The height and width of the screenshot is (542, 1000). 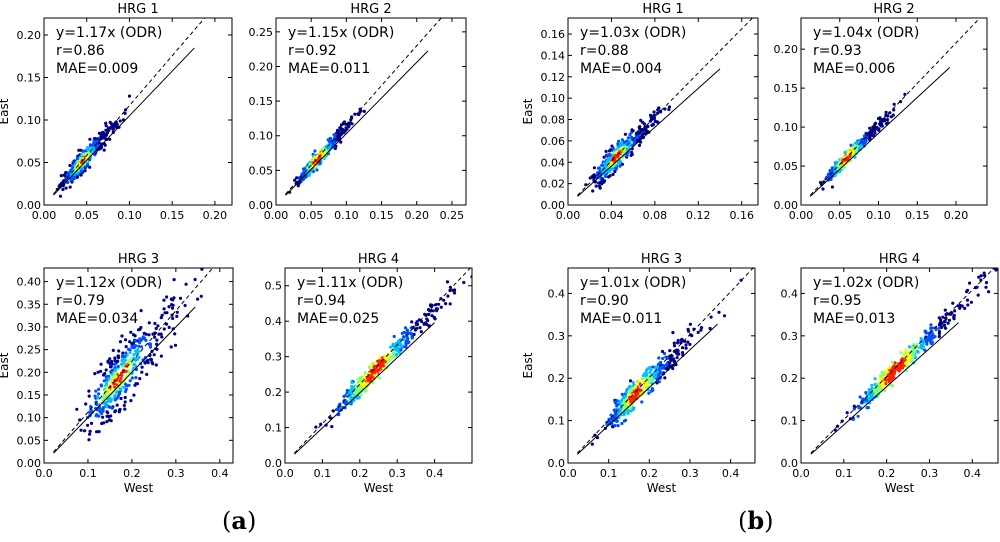 I want to click on y-axis-label: East, so click(x=5, y=365).